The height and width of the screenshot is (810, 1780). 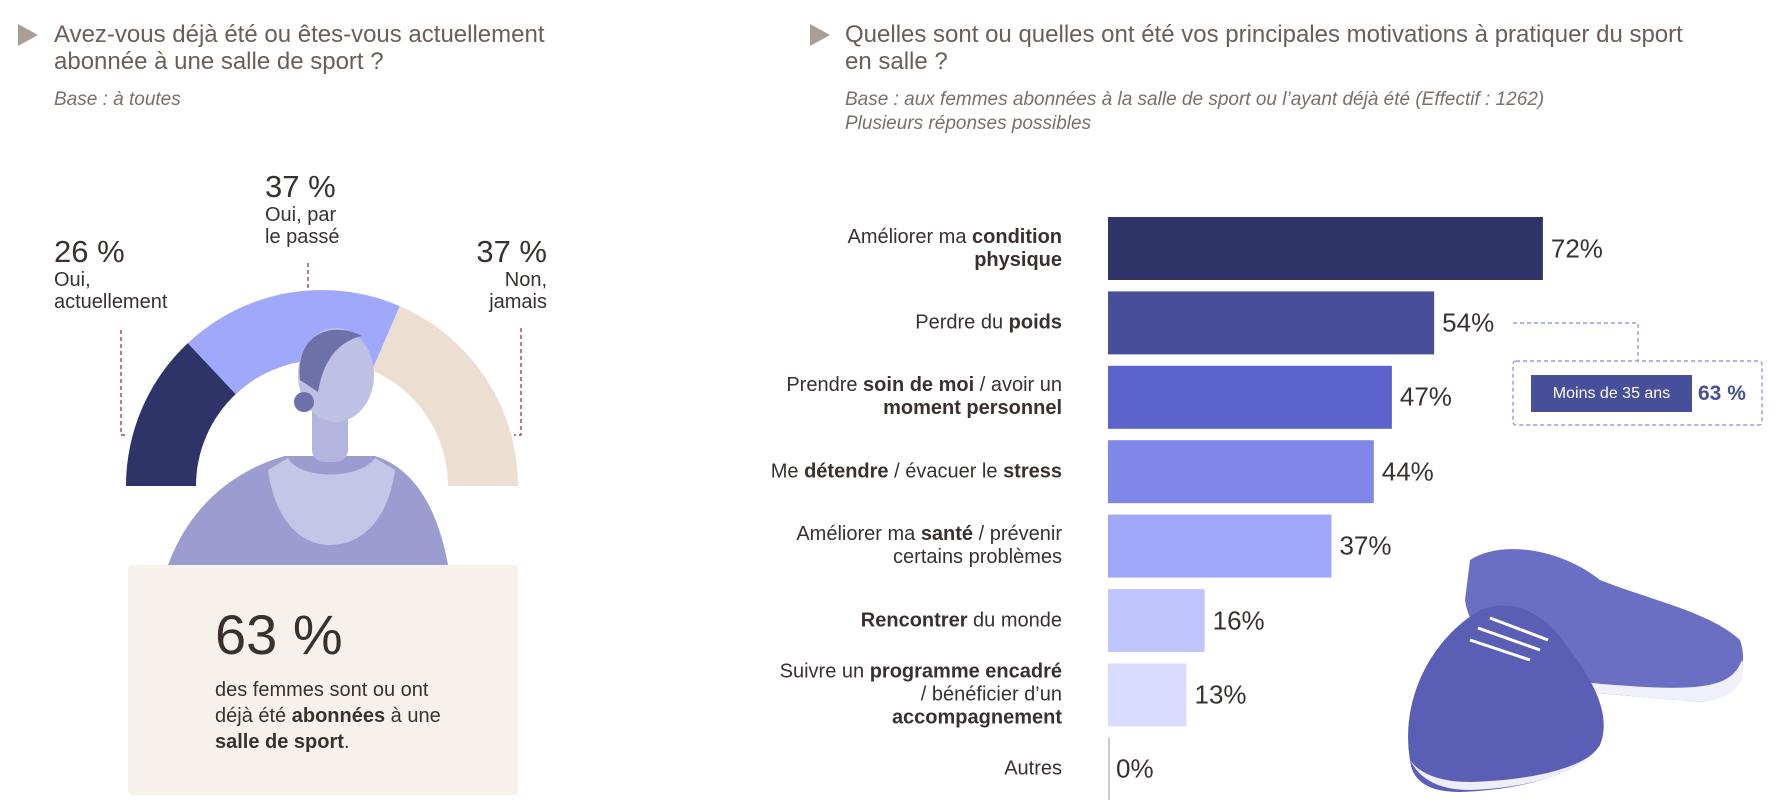 What do you see at coordinates (1017, 248) in the screenshot?
I see `text-segment: condition physique` at bounding box center [1017, 248].